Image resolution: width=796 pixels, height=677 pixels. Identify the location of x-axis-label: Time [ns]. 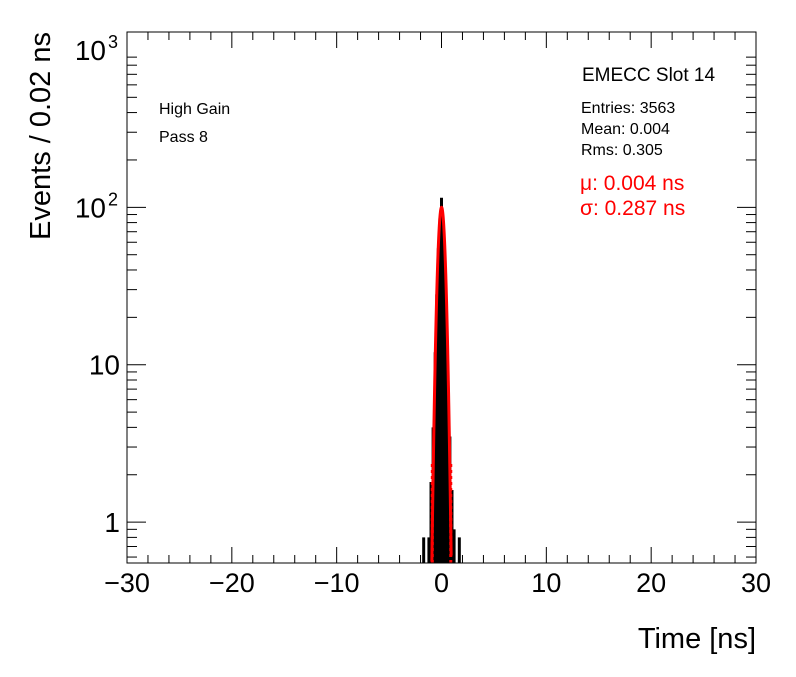
(697, 639).